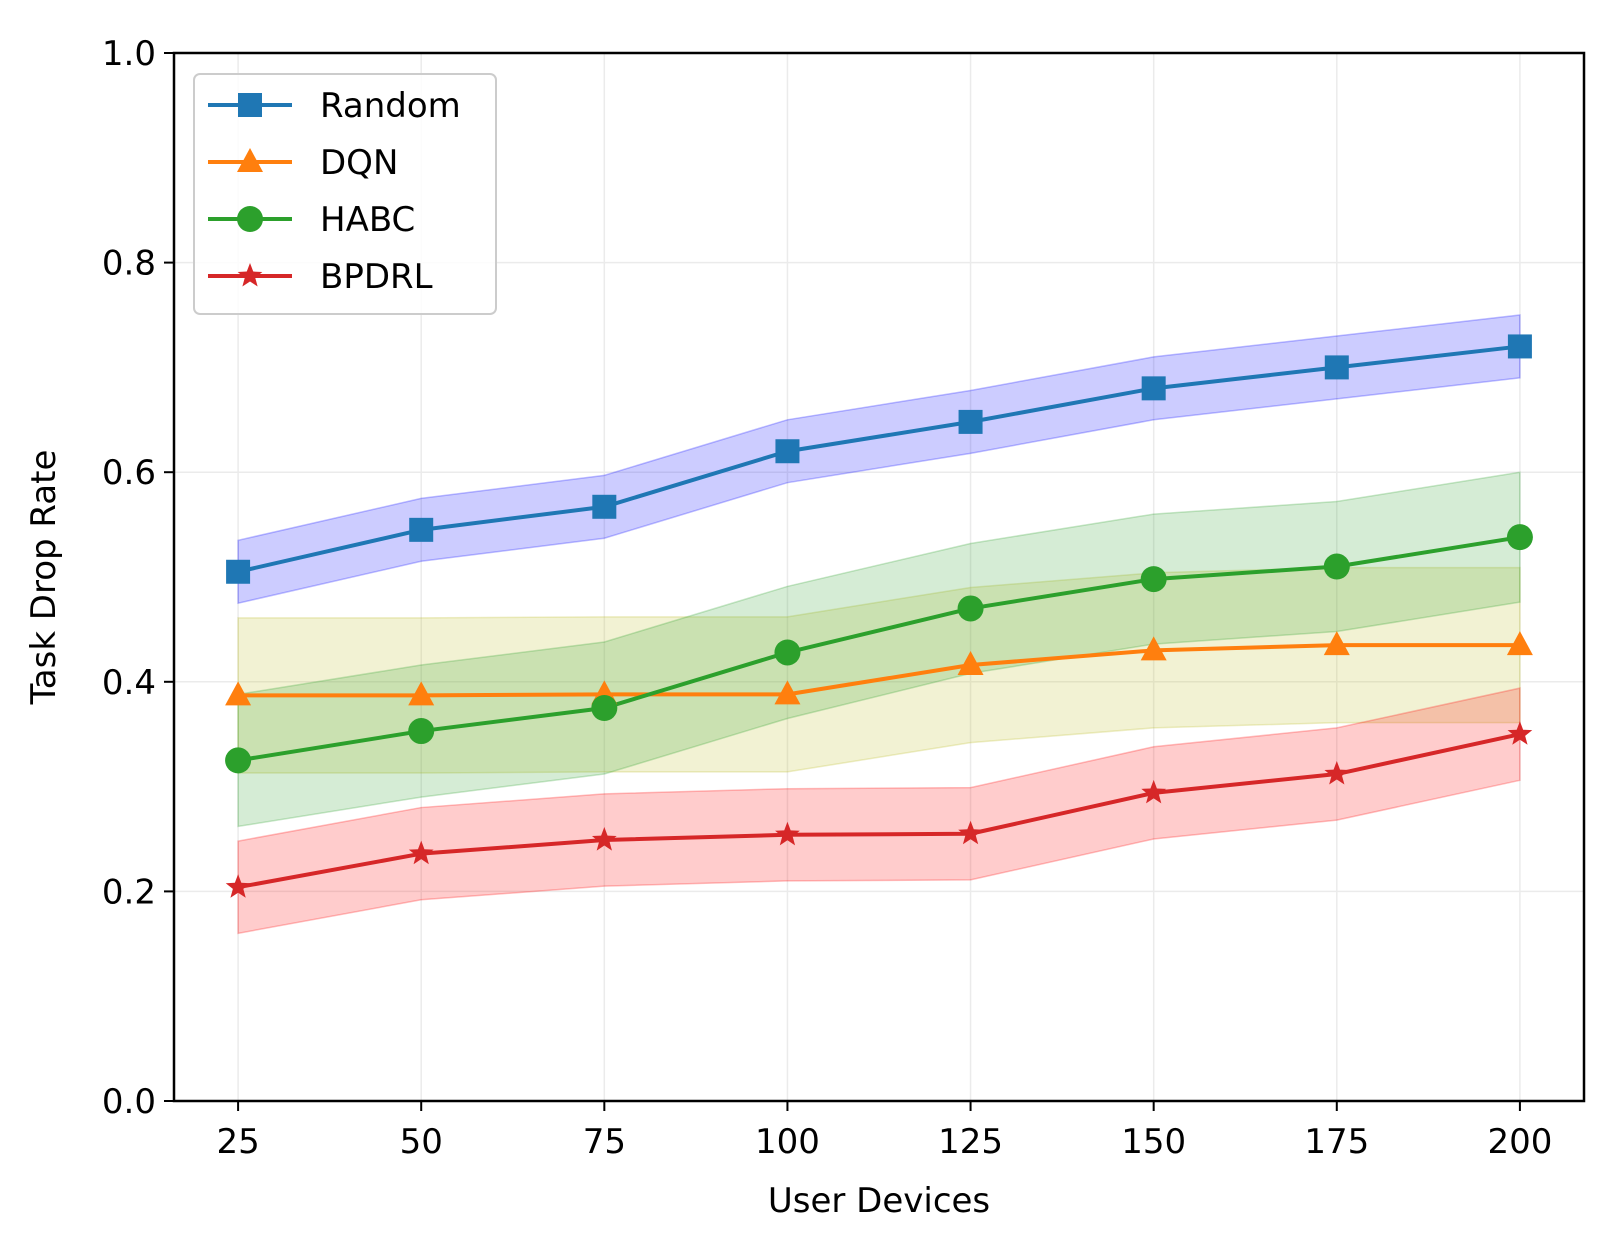 This screenshot has height=1238, width=1610. I want to click on y-tick-label: 0.2, so click(129, 892).